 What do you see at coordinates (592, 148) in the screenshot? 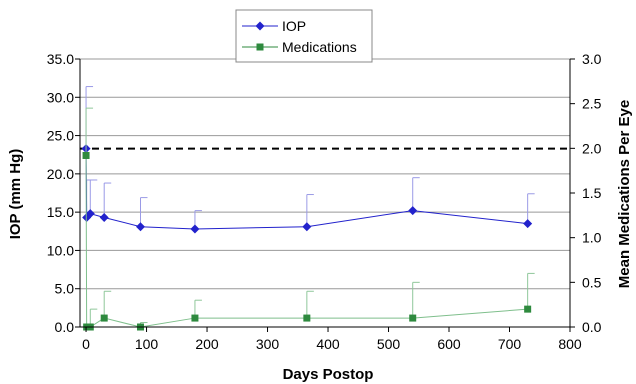
I see `y-right-tick-label: 2.0` at bounding box center [592, 148].